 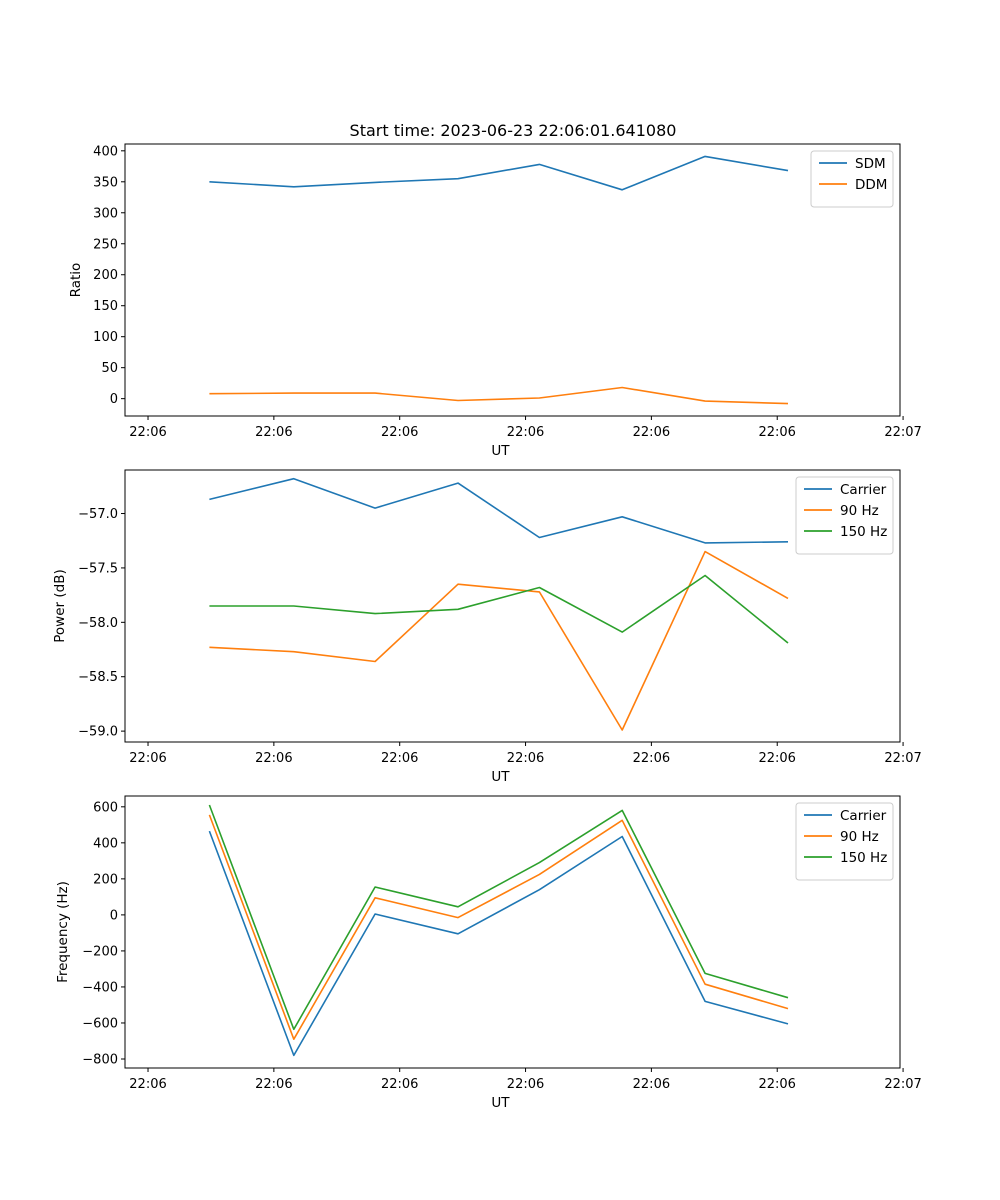 What do you see at coordinates (499, 173) in the screenshot?
I see `series-line-sdm` at bounding box center [499, 173].